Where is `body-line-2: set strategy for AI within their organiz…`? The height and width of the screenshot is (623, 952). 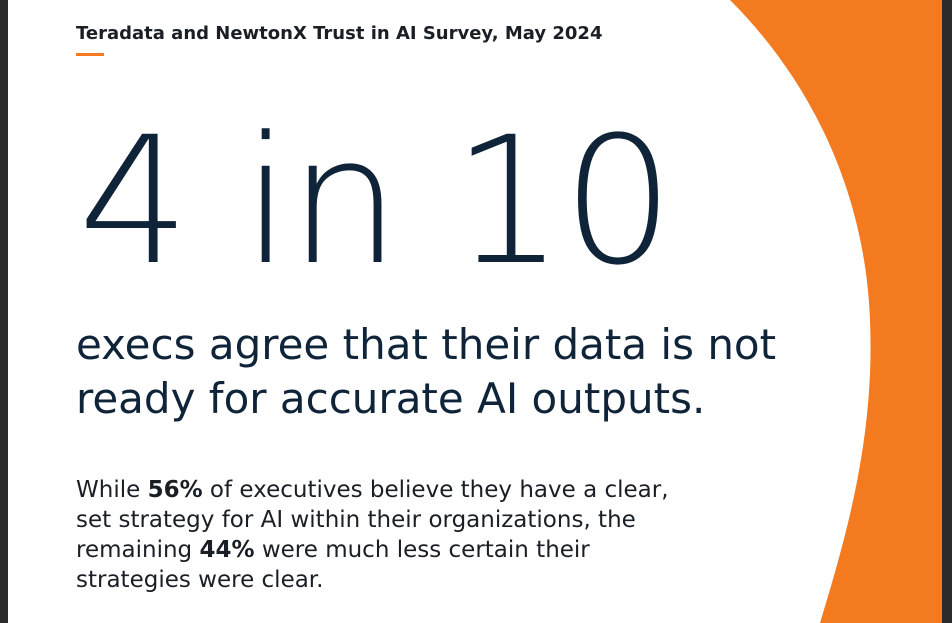
body-line-2: set strategy for AI within their organiz… is located at coordinates (356, 520).